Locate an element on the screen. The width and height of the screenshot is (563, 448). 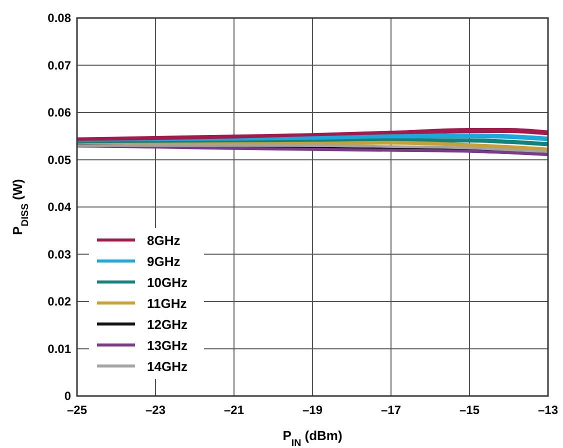
line-series is located at coordinates (313, 149).